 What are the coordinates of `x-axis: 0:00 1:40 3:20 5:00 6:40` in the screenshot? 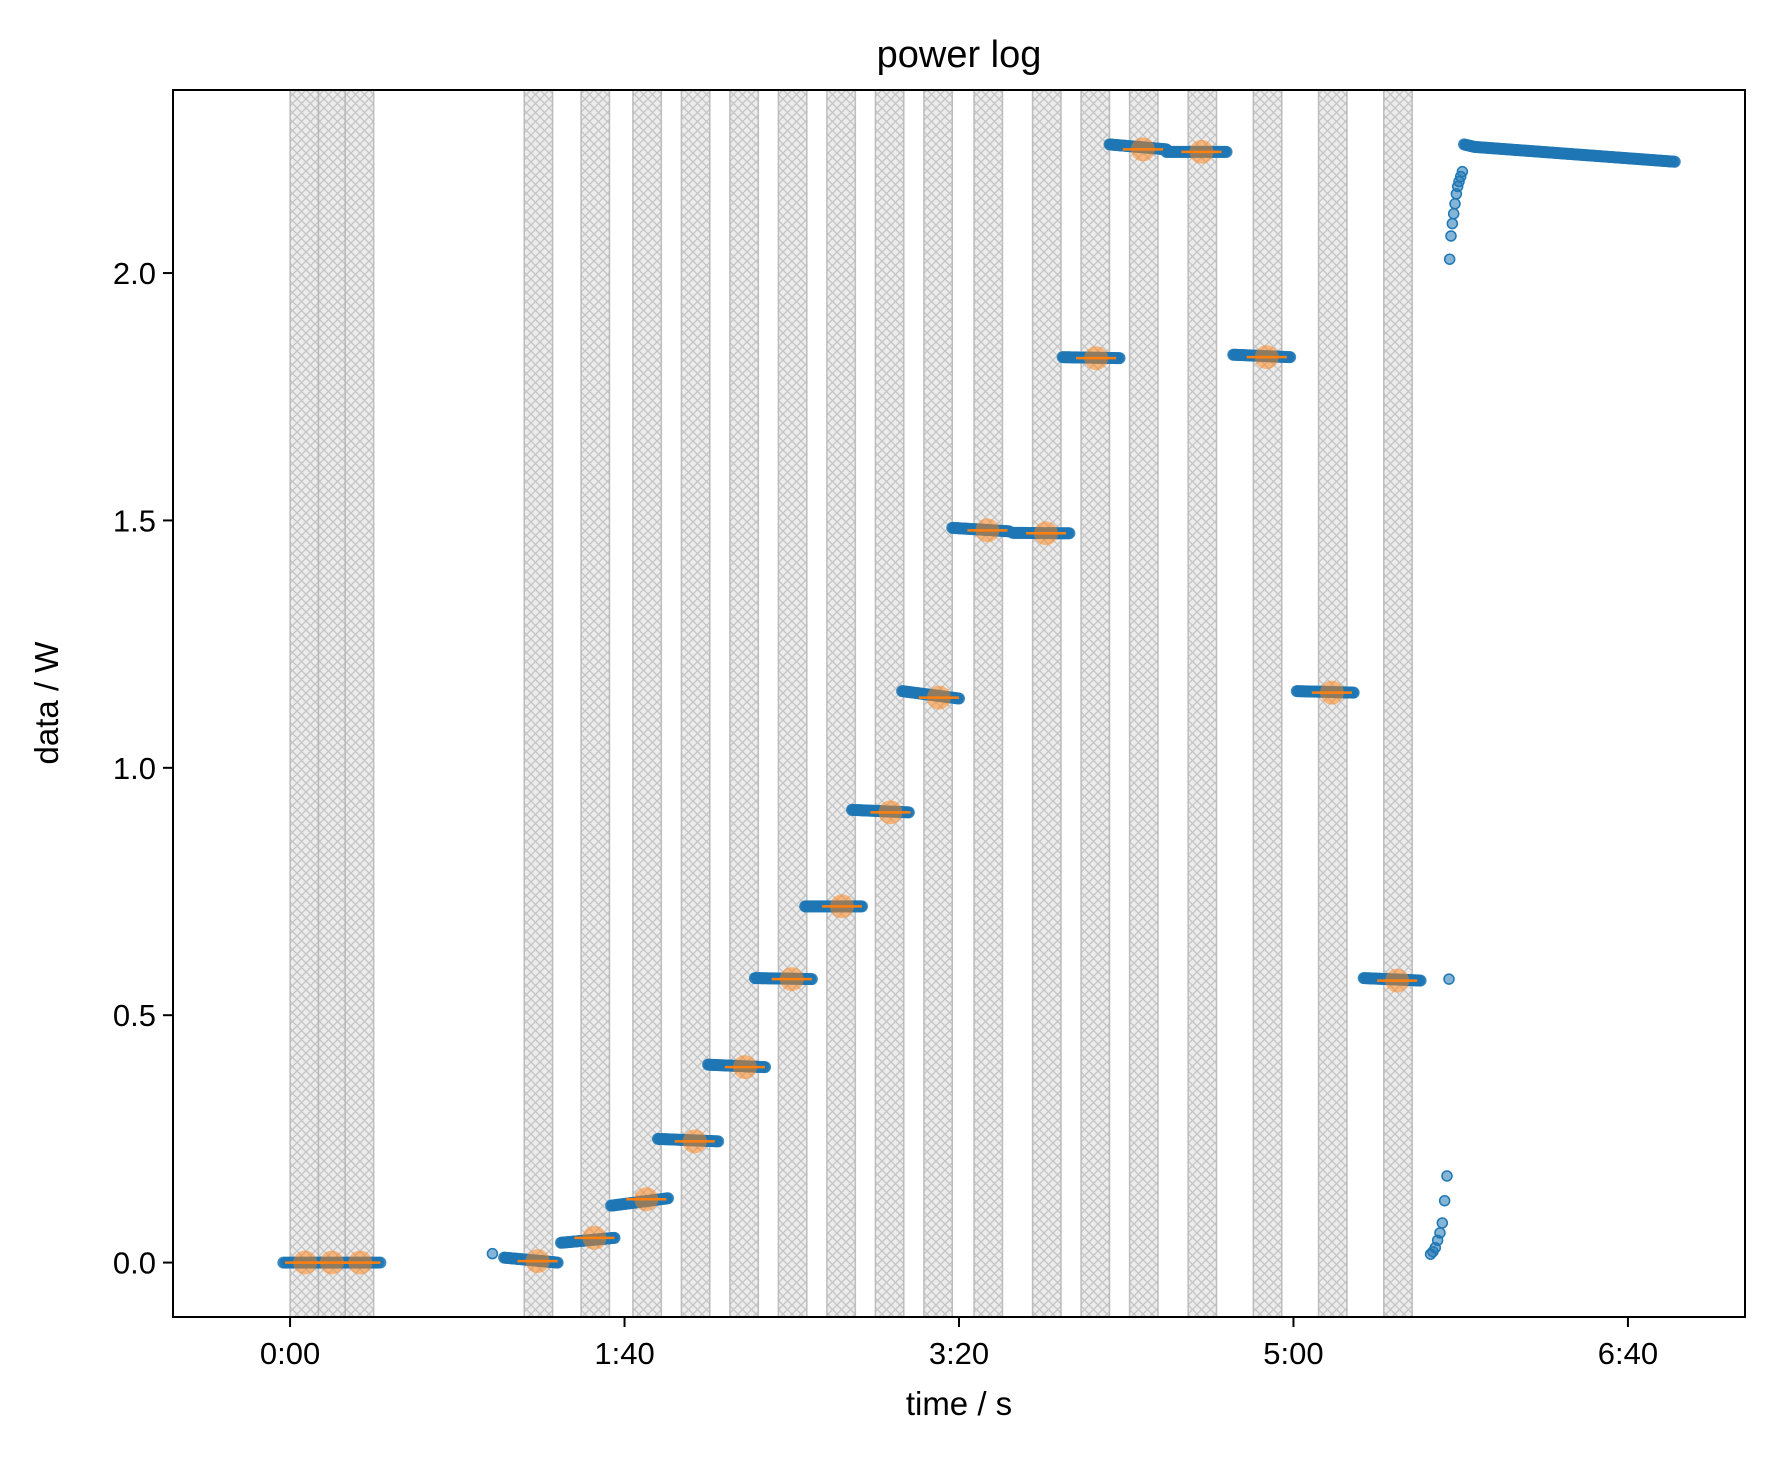 It's located at (959, 1344).